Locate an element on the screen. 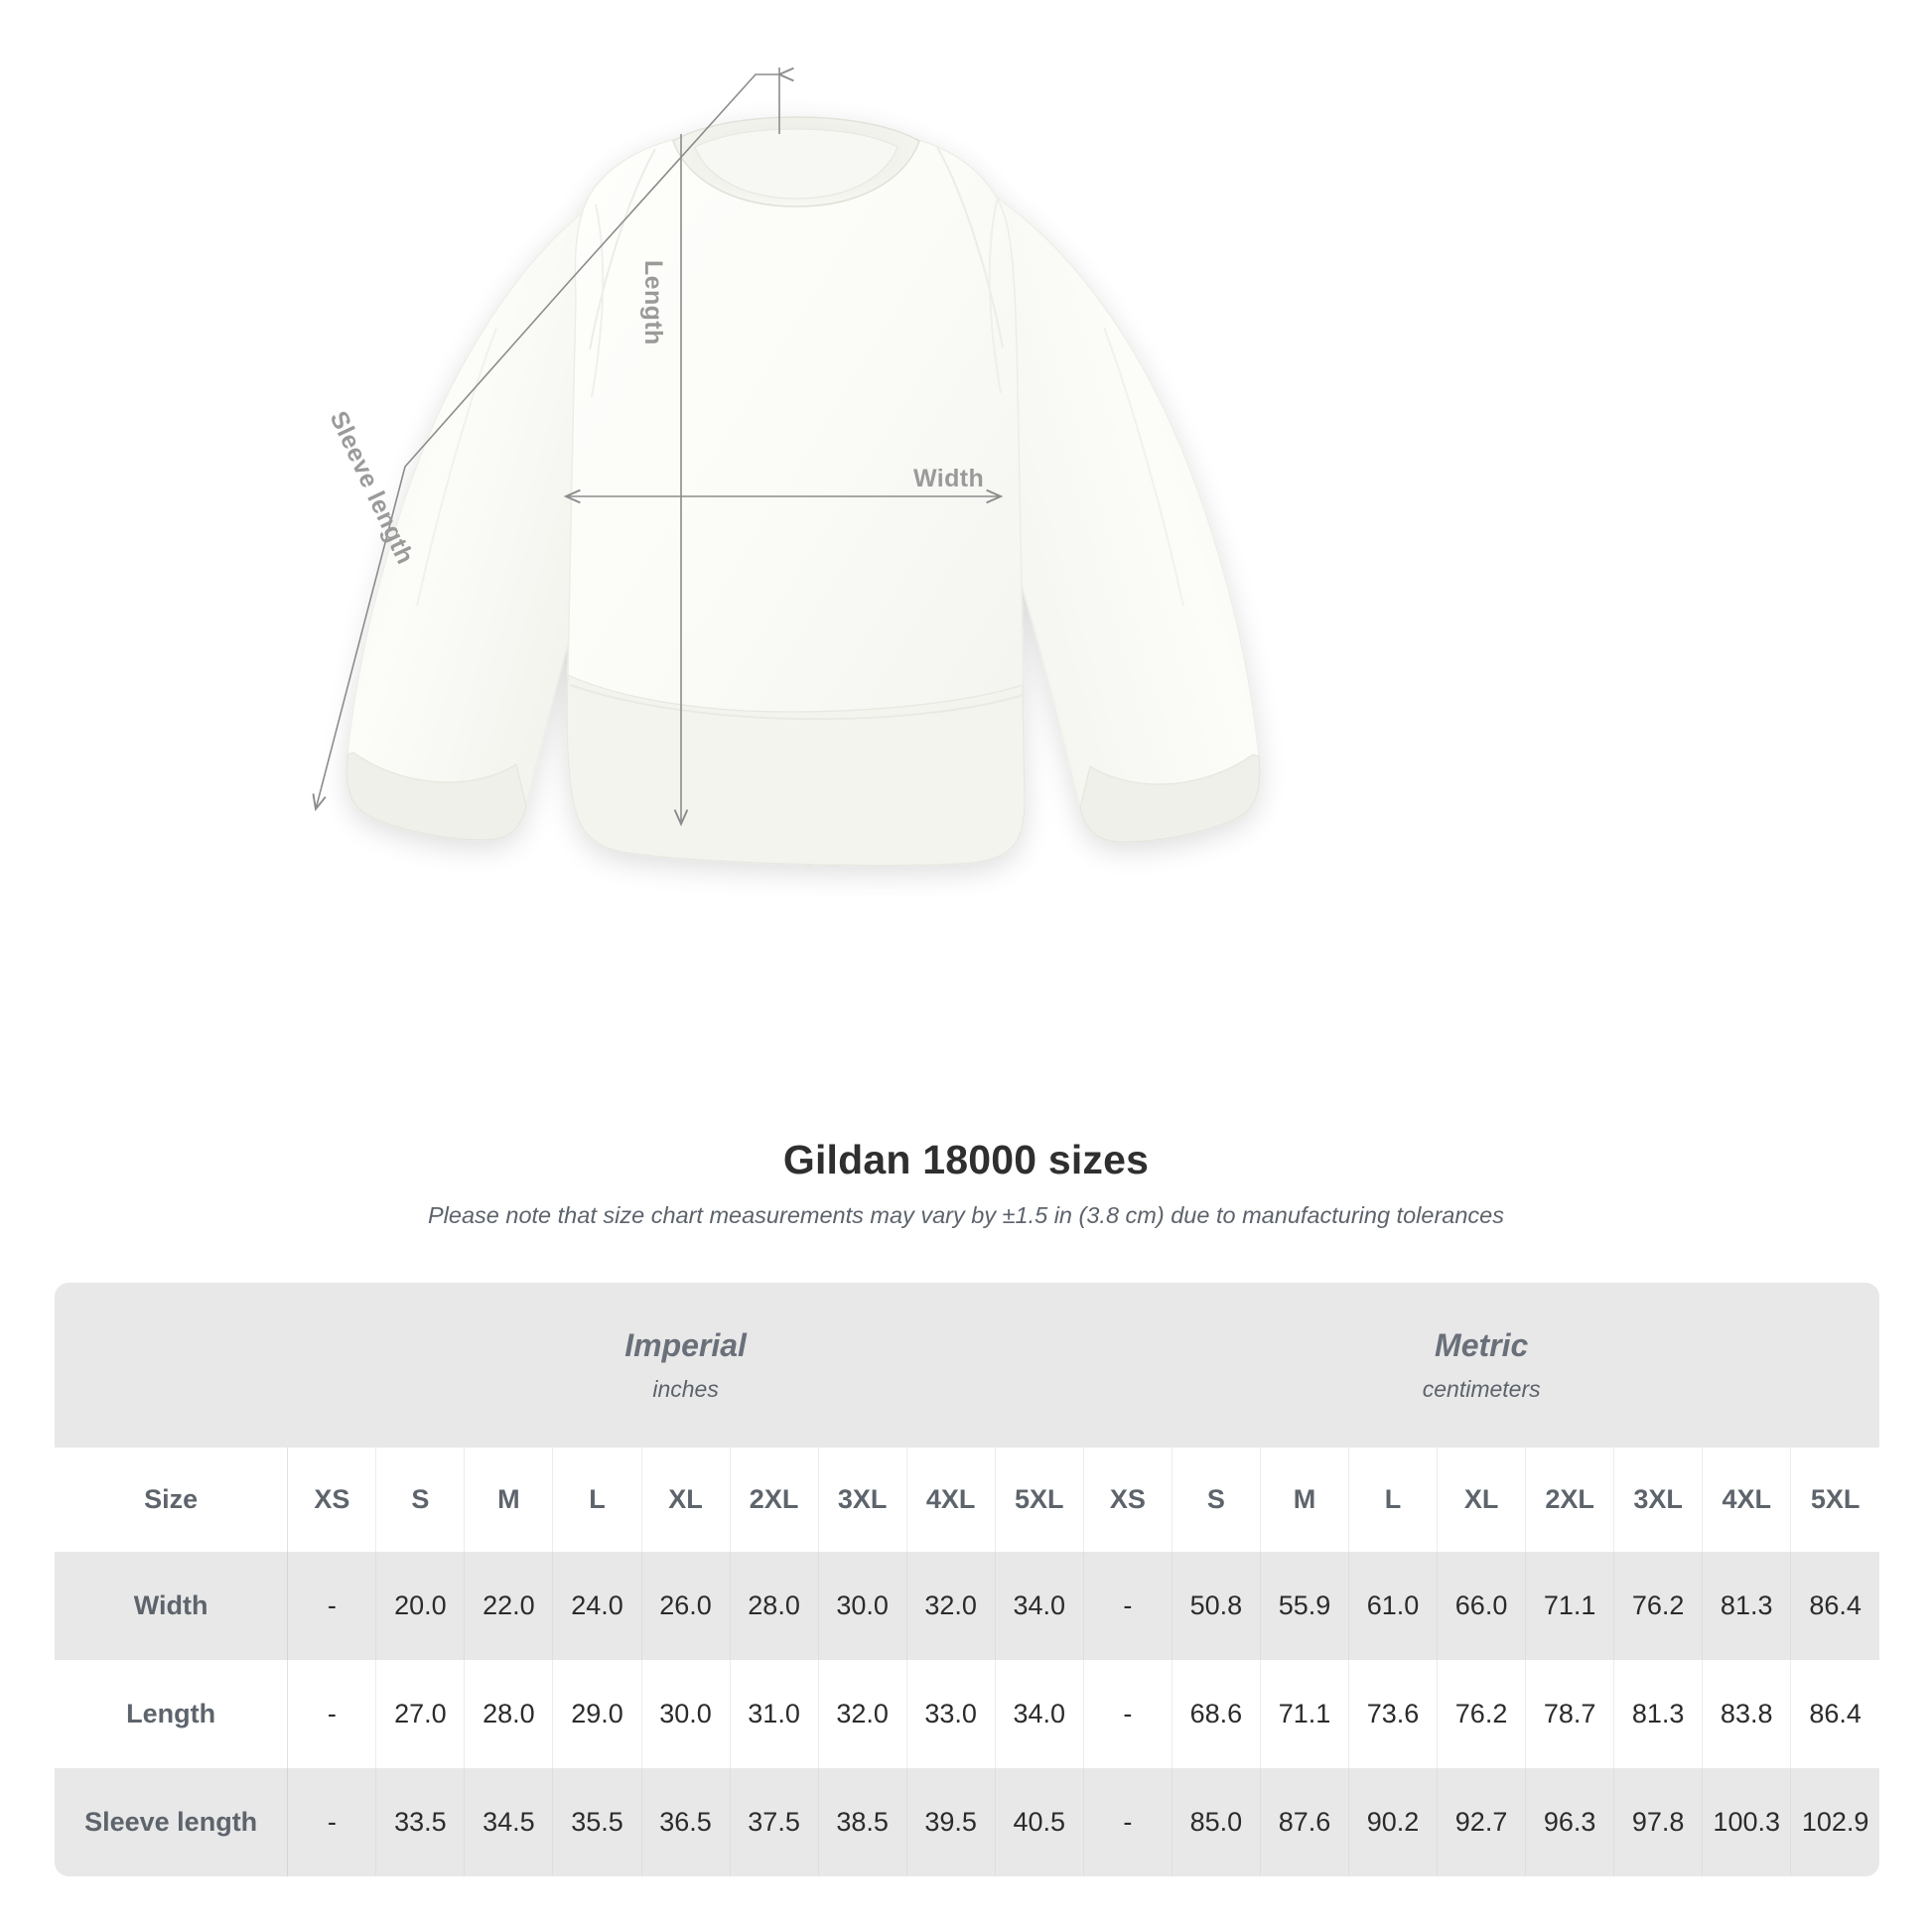  cell-length-metric-2xl: 78.7 is located at coordinates (1570, 1714).